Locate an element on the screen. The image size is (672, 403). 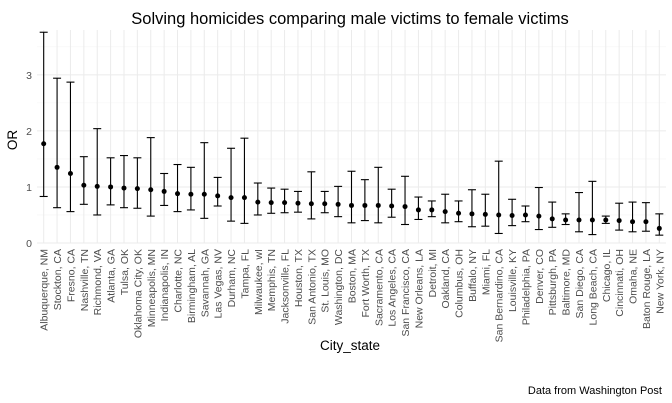
x-tick-label: Tampa, FL is located at coordinates (245, 274).